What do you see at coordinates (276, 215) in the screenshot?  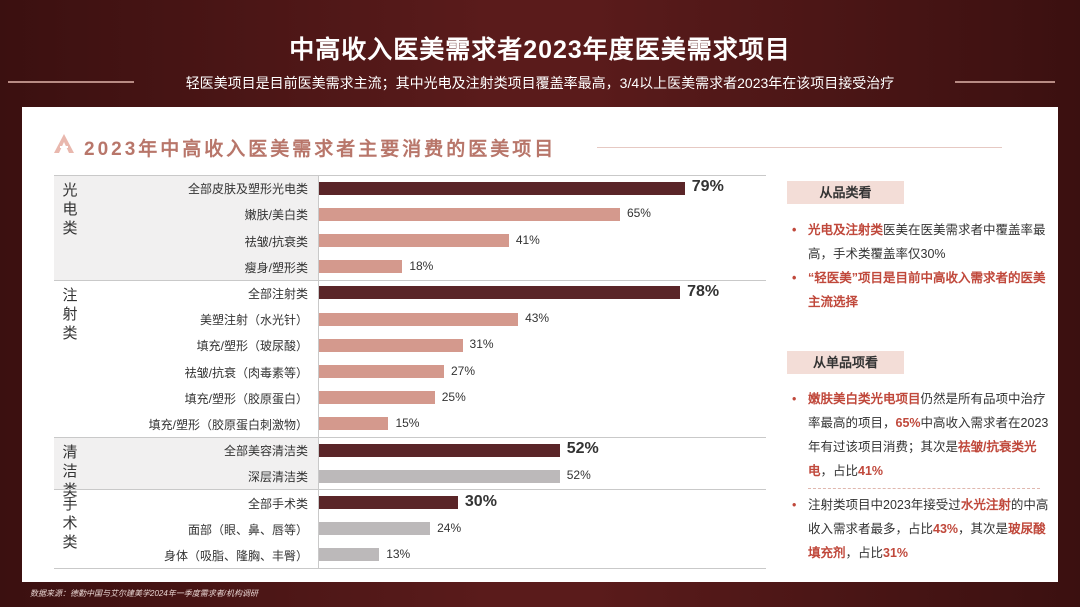 I see `category-label: 嫩肤/美白类` at bounding box center [276, 215].